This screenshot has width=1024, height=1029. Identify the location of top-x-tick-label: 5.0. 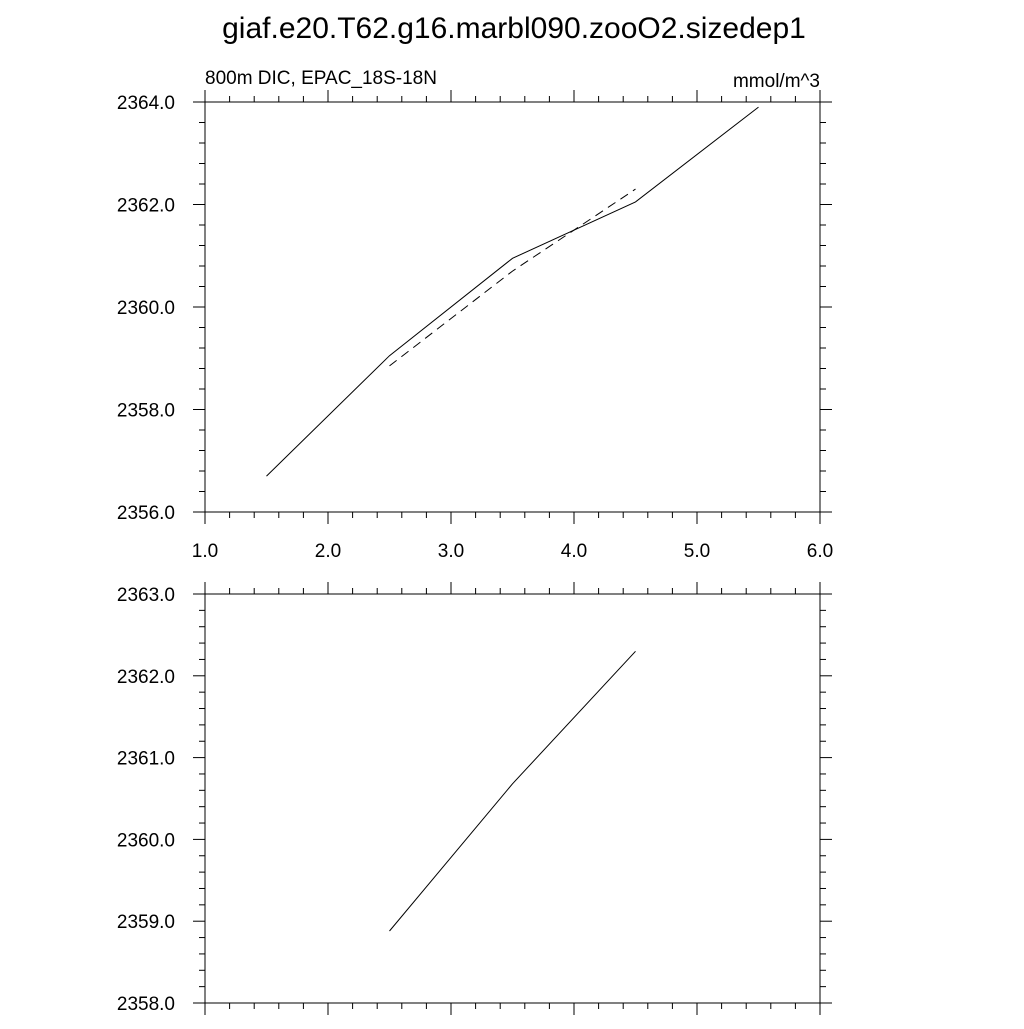
(697, 551).